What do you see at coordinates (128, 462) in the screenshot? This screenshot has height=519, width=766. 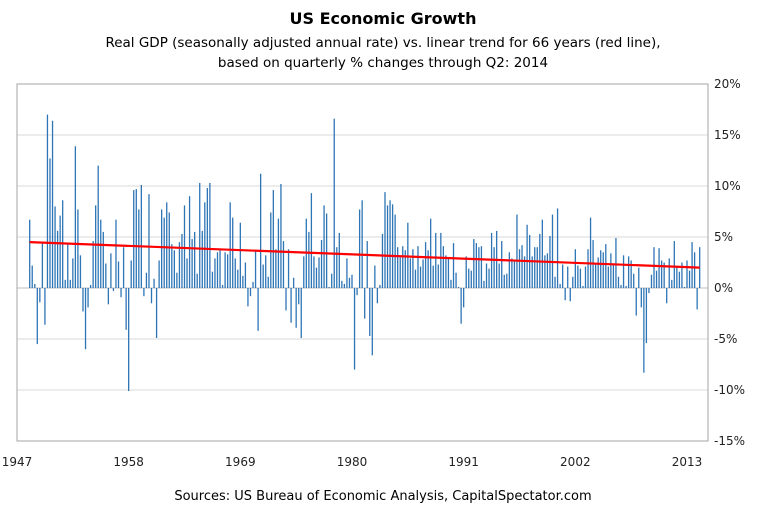 I see `x-tick-label: 1958` at bounding box center [128, 462].